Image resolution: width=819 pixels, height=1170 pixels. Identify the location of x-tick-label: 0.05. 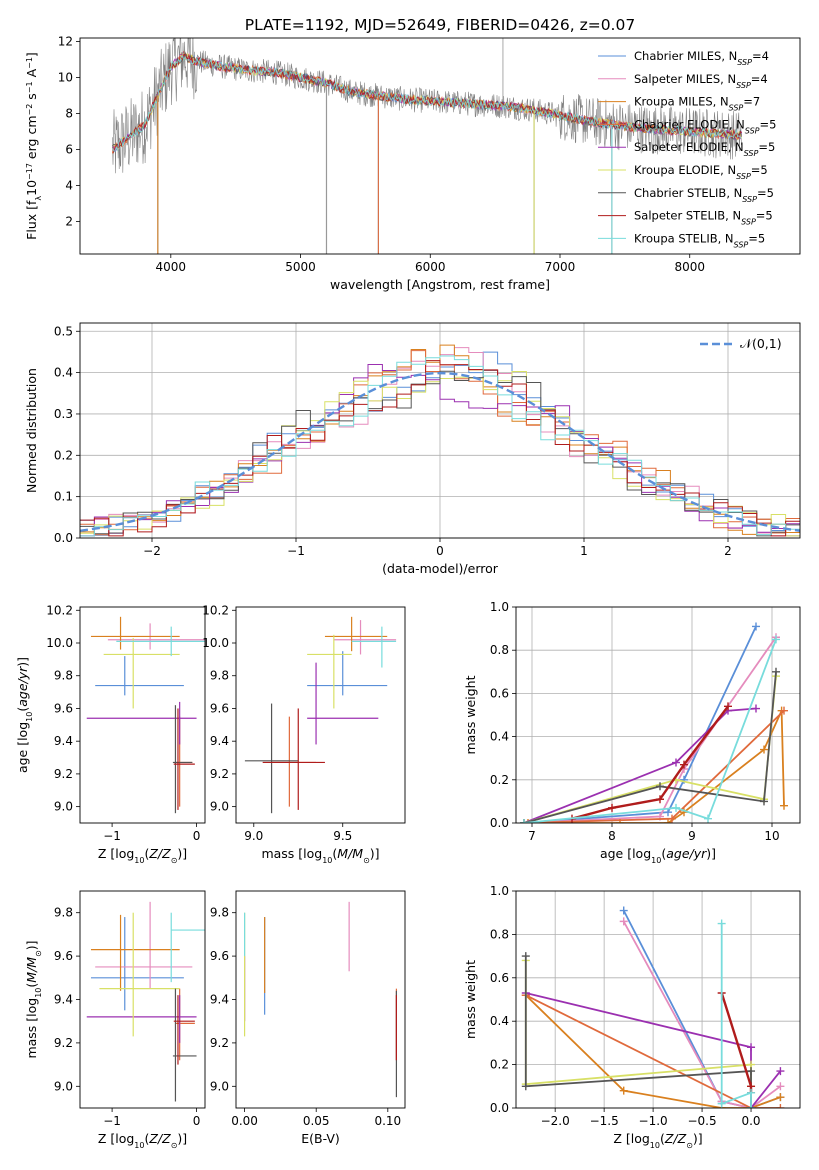
(316, 1121).